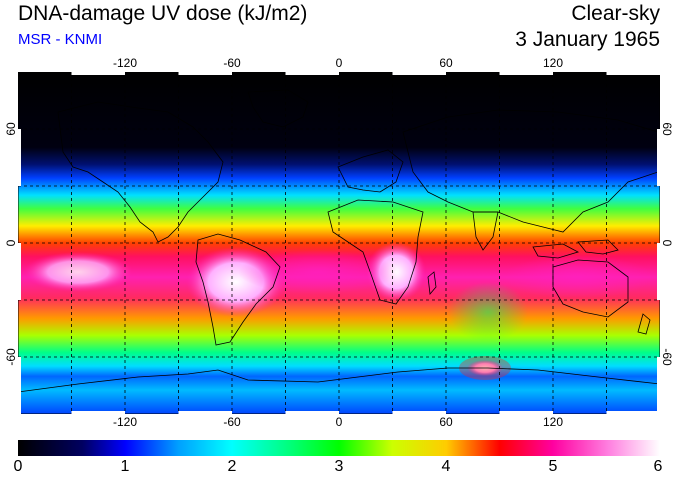 The image size is (678, 480). Describe the element at coordinates (11, 243) in the screenshot. I see `left-lat-tick: 0` at that location.